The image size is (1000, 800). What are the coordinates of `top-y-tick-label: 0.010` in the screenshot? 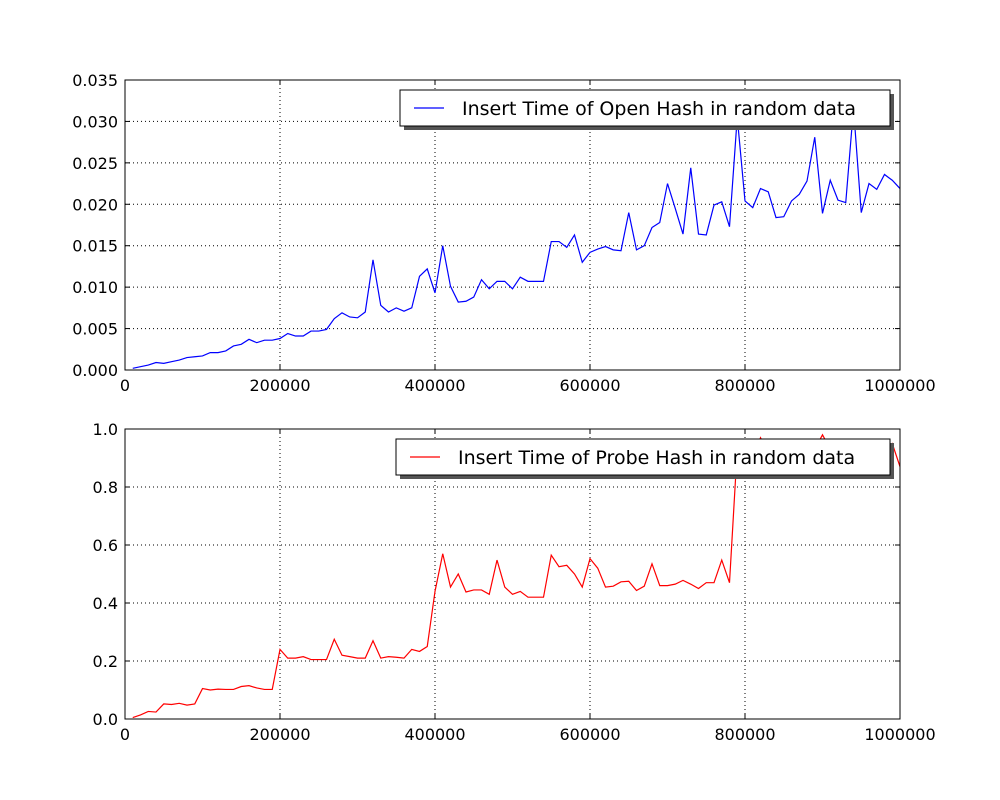 It's located at (95, 287).